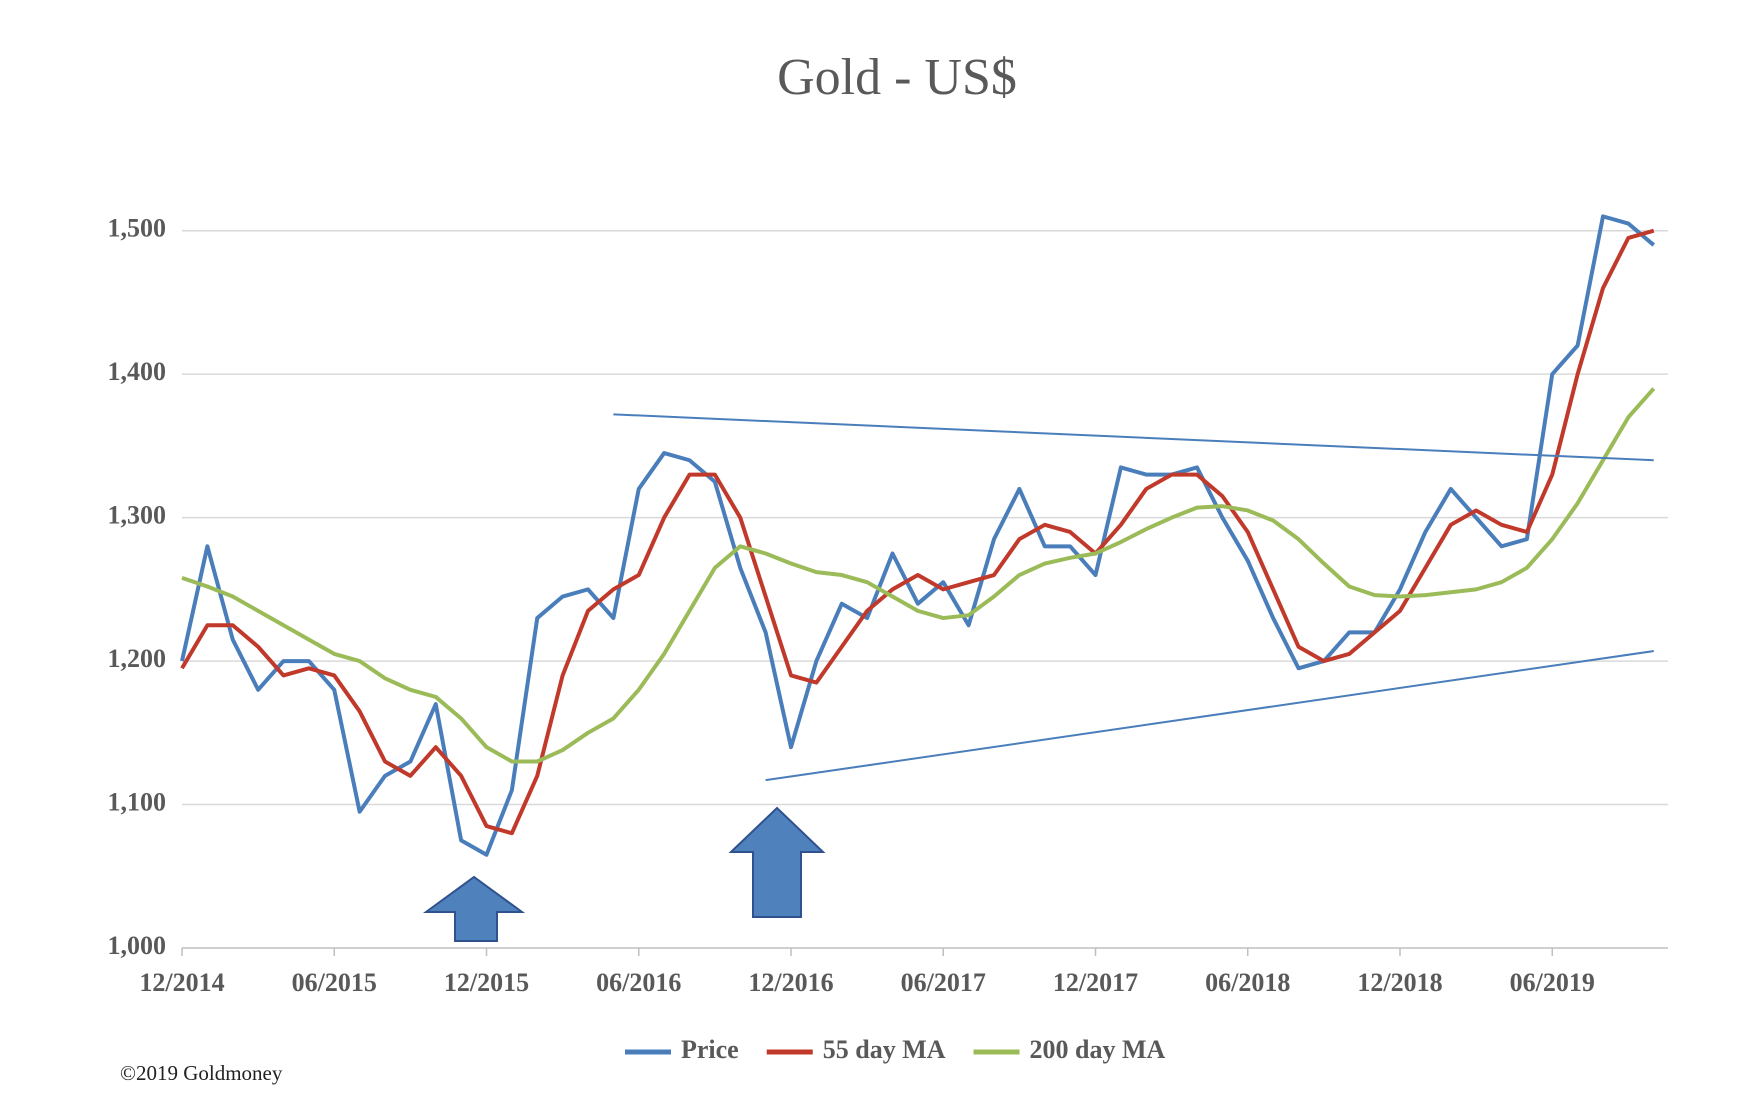 This screenshot has width=1744, height=1112. I want to click on y-tick-label: 1,300, so click(137, 515).